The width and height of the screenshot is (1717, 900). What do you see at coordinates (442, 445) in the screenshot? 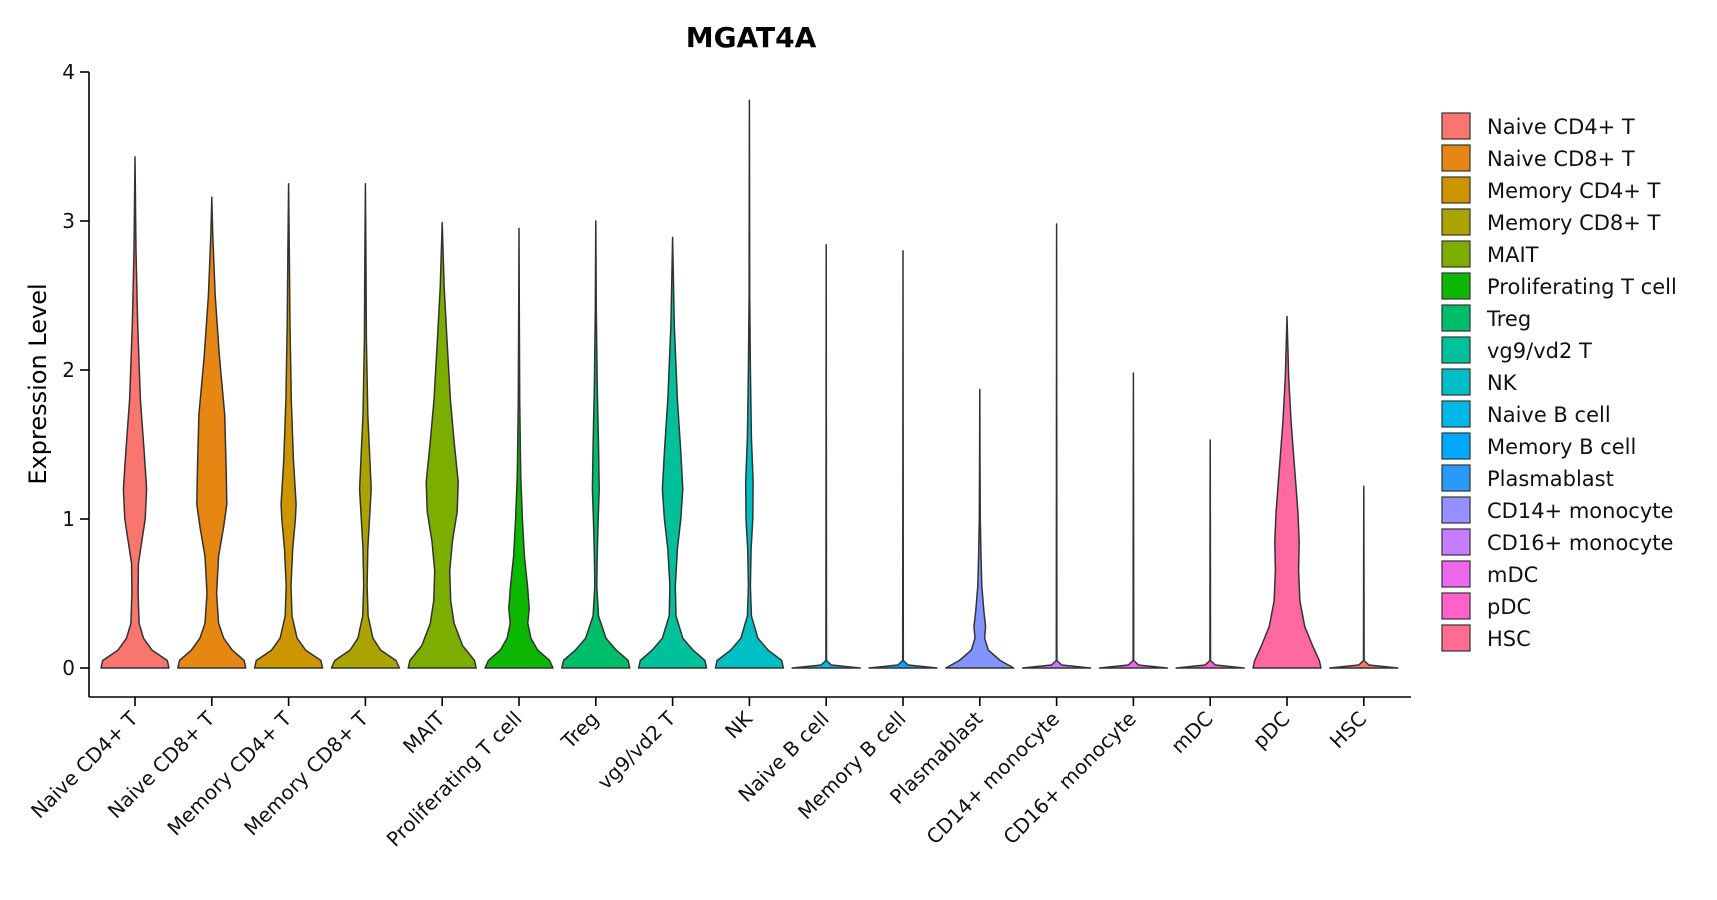
I see `violin-mait` at bounding box center [442, 445].